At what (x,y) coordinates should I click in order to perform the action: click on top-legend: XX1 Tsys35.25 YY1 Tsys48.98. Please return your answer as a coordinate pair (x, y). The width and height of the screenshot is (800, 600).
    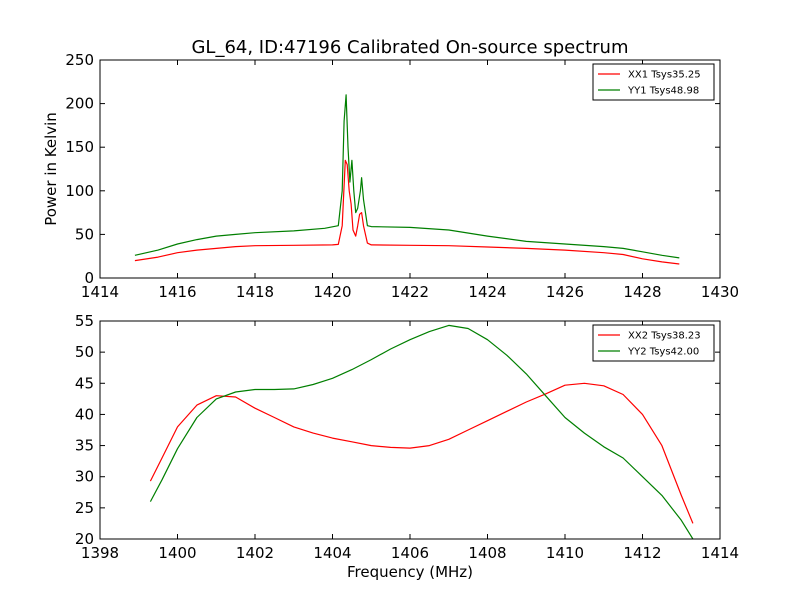
    Looking at the image, I should click on (653, 82).